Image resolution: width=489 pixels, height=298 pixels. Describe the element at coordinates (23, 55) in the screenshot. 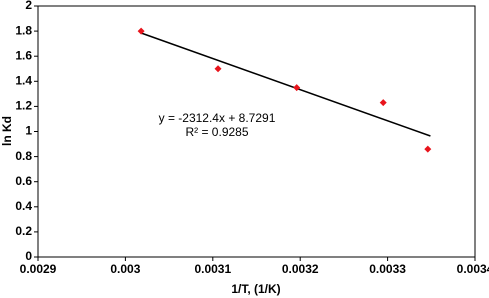

I see `y-tick-label: 1.6` at that location.